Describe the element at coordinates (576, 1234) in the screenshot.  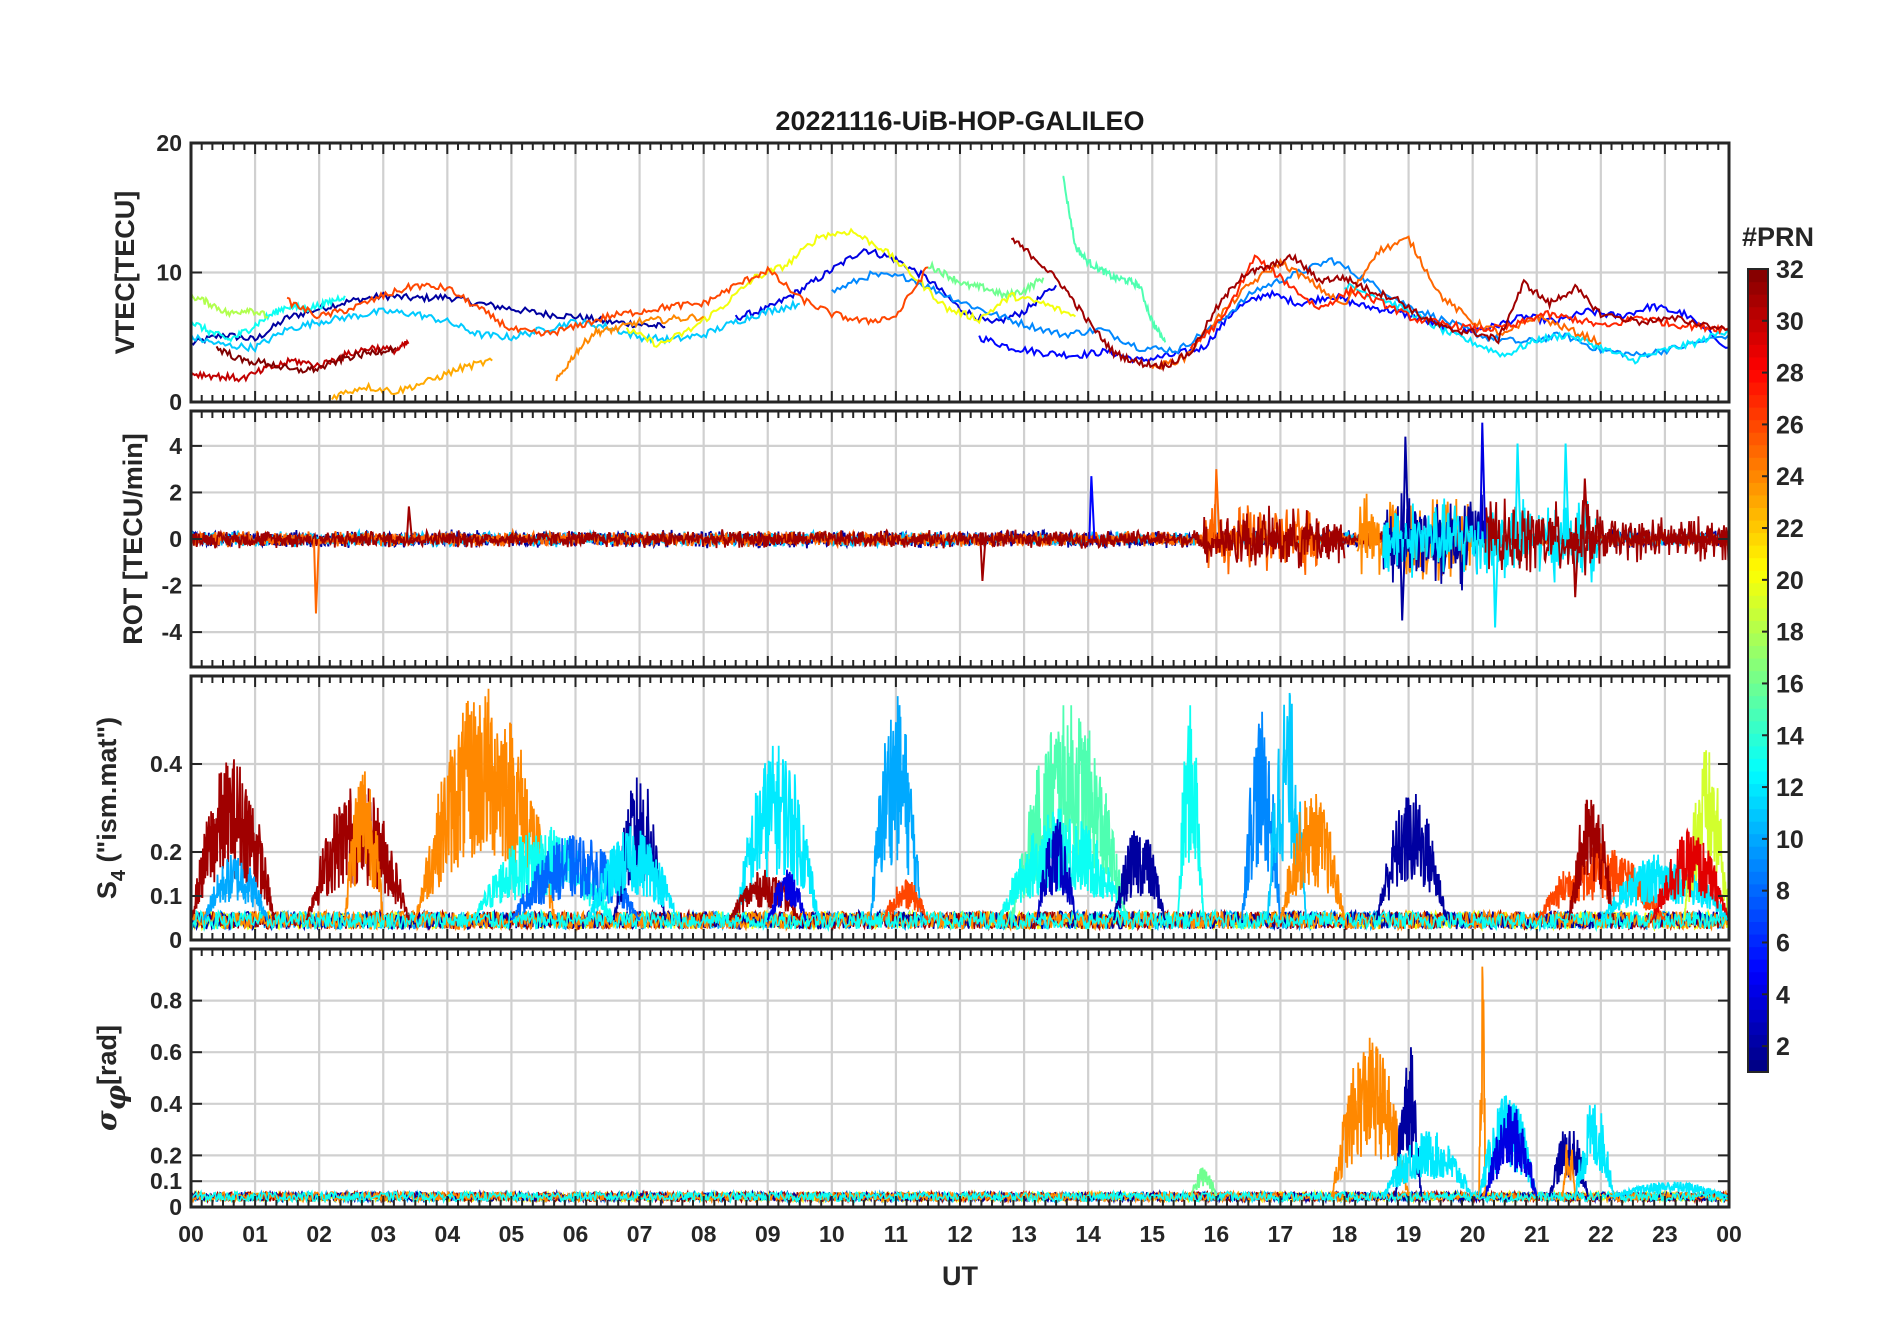
I see `x-tick-label: 06` at that location.